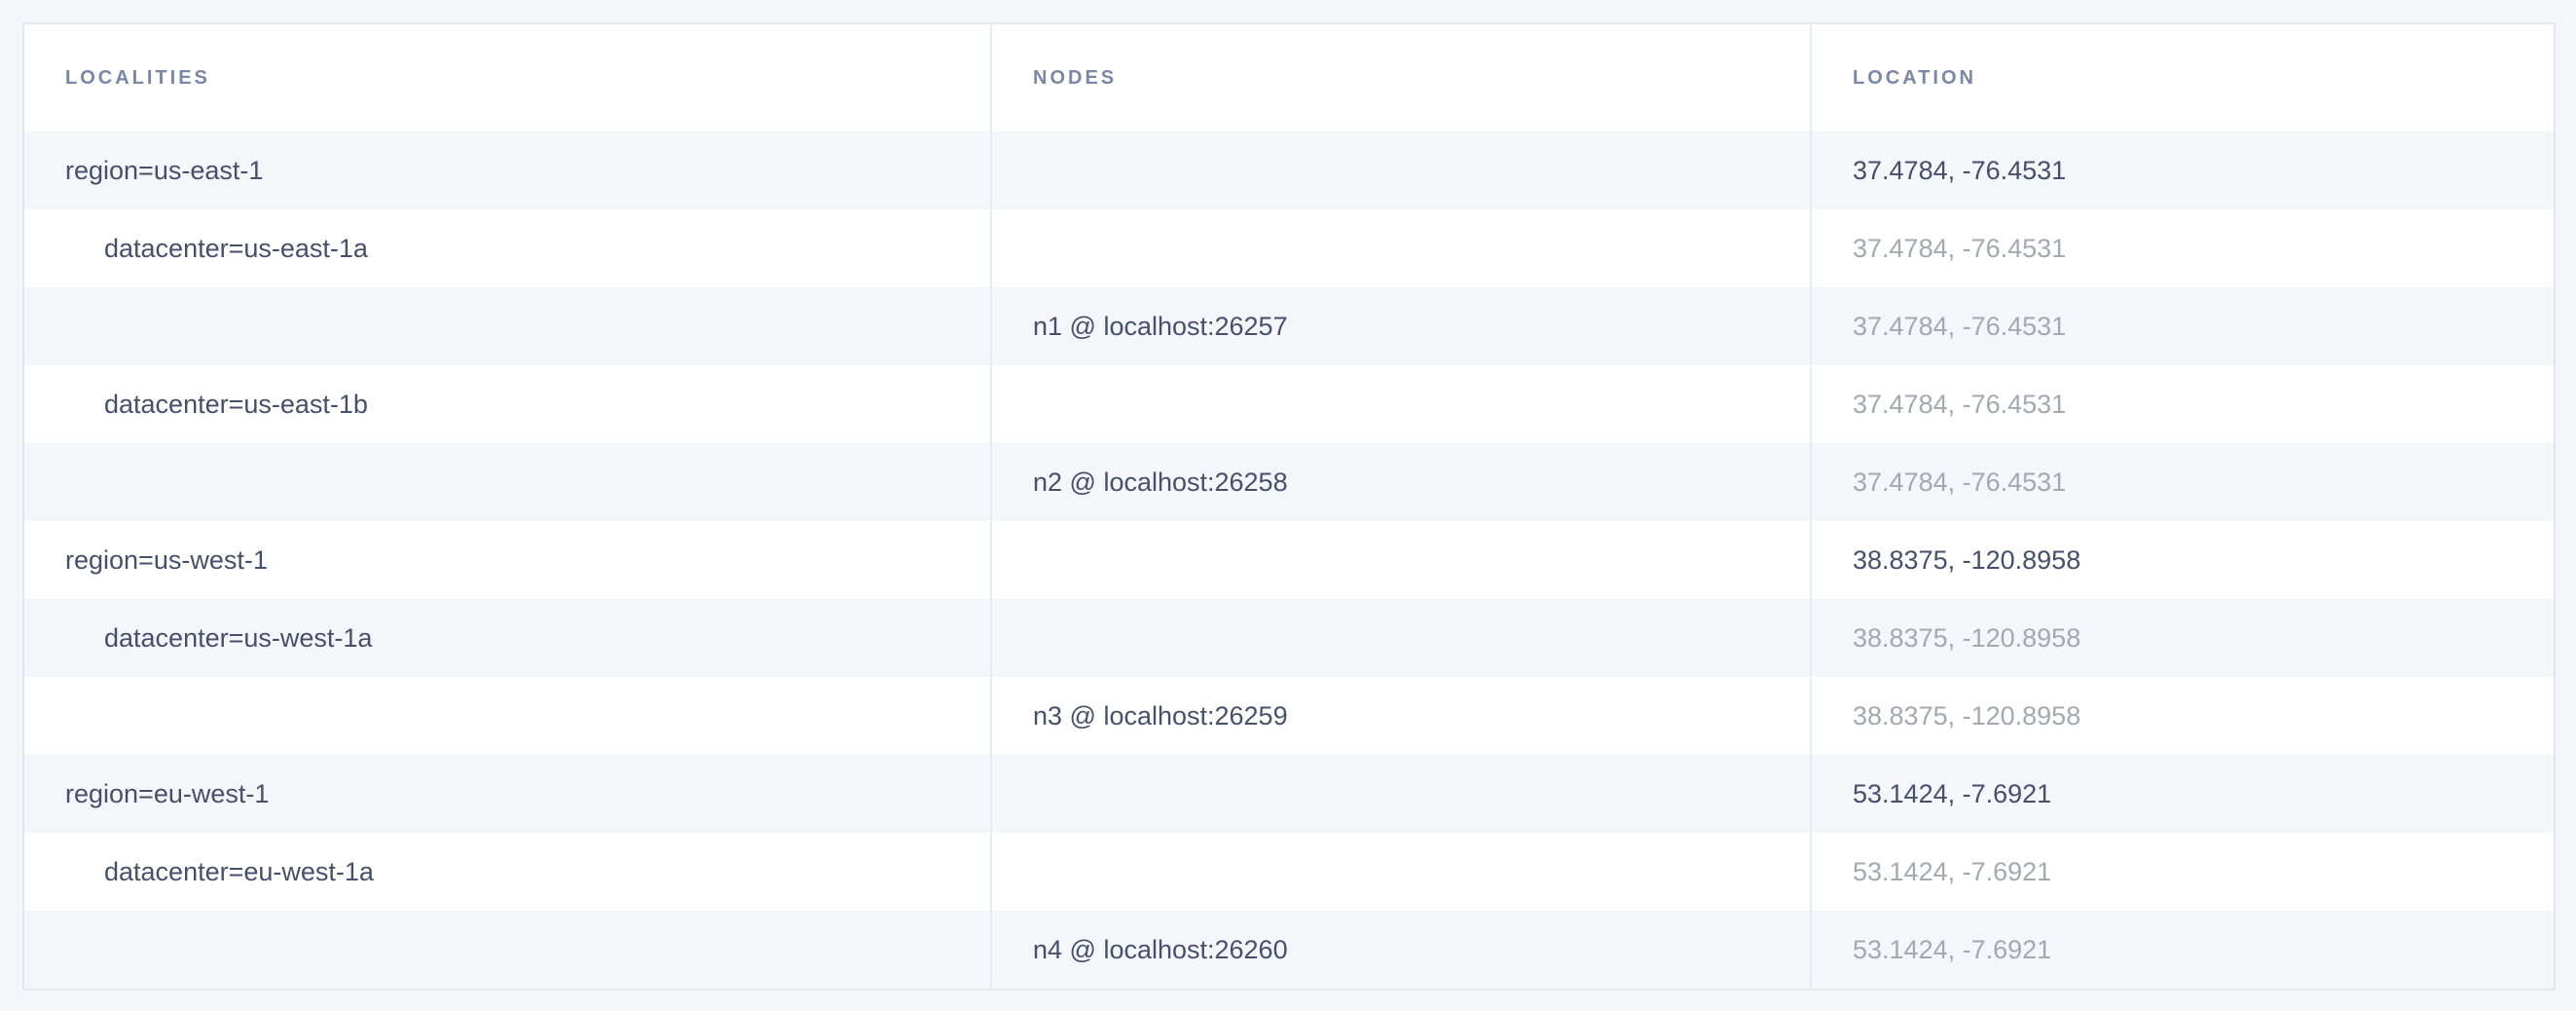  I want to click on table-row-node-n1: n1 @ localhost:26257 37.4784, -76.4531, so click(1289, 326).